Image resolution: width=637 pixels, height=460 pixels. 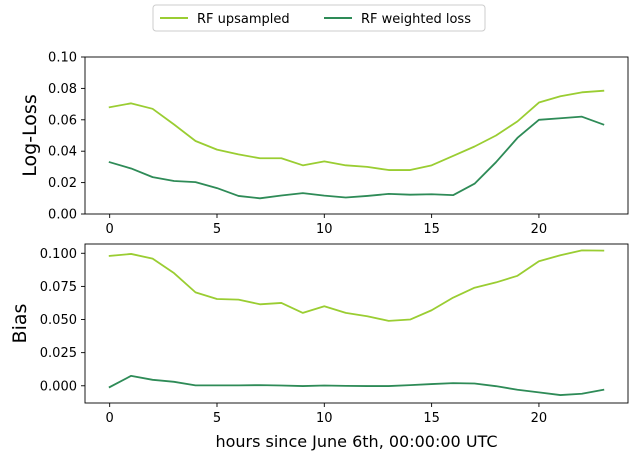 I want to click on log-loss-ytick-label-0.08: 0.08, so click(x=62, y=89).